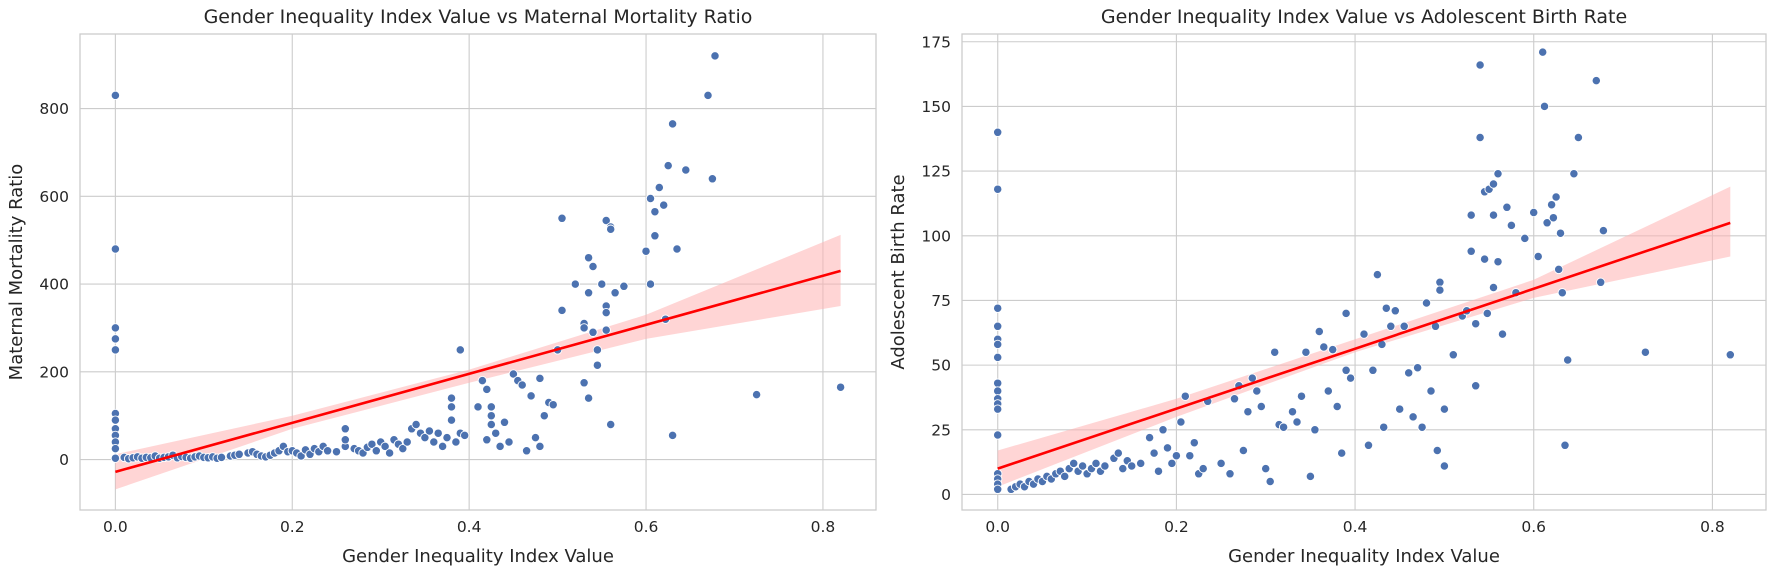 The width and height of the screenshot is (1776, 576). Describe the element at coordinates (16, 272) in the screenshot. I see `y-axis-label: Maternal Mortality Ratio` at that location.